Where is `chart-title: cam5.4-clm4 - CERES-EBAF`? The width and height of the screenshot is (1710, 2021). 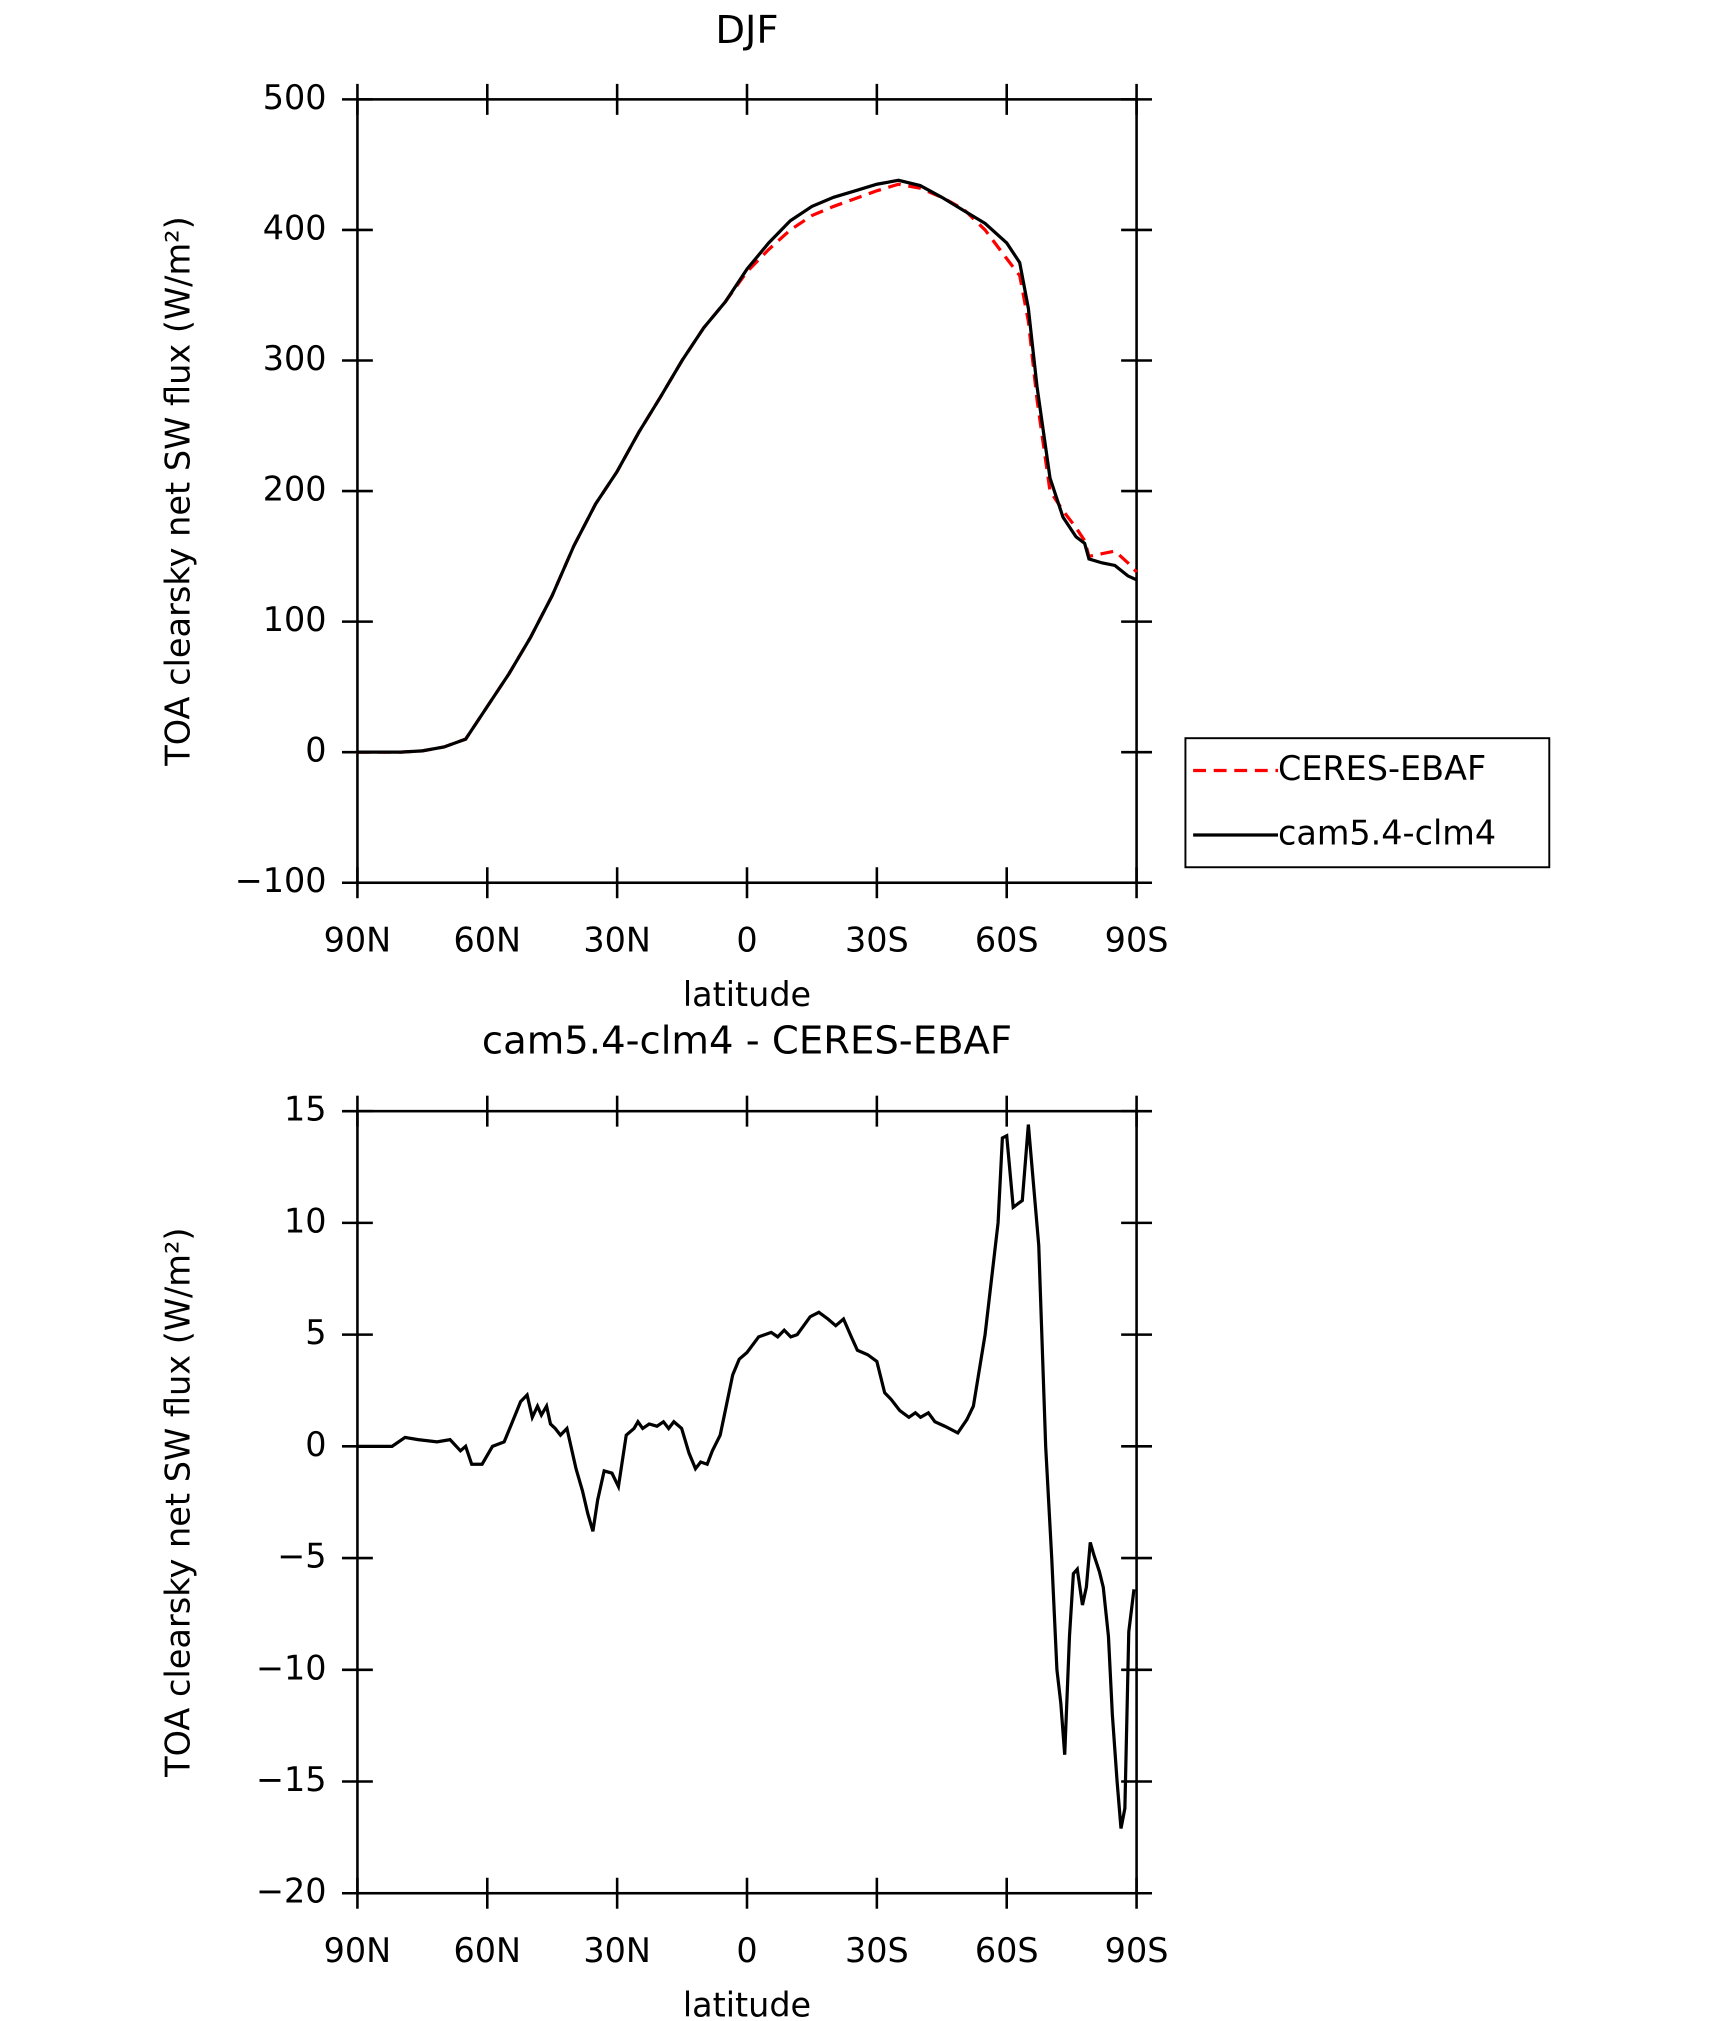 chart-title: cam5.4-clm4 - CERES-EBAF is located at coordinates (747, 1040).